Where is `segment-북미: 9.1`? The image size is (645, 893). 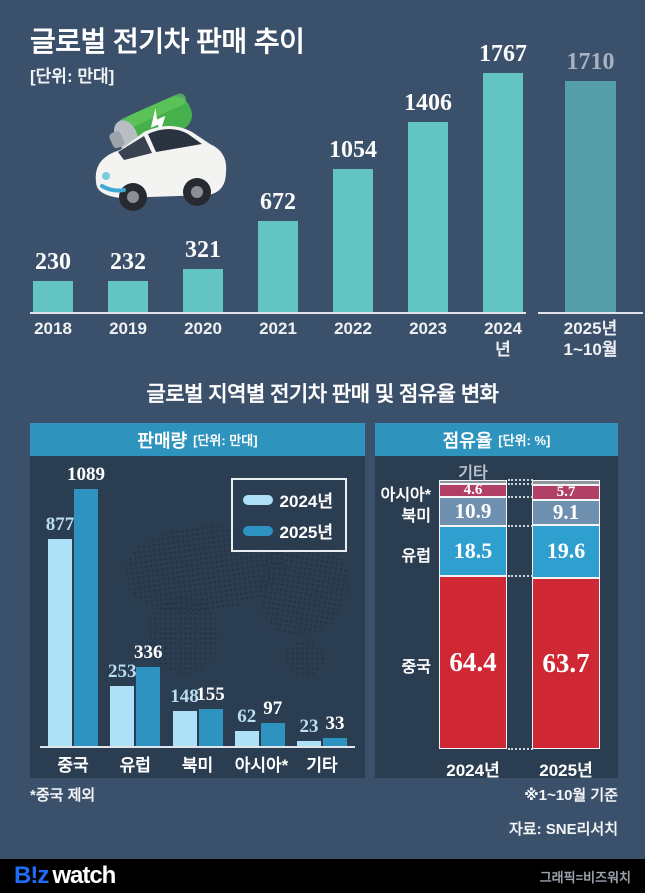
segment-북미: 9.1 is located at coordinates (566, 512).